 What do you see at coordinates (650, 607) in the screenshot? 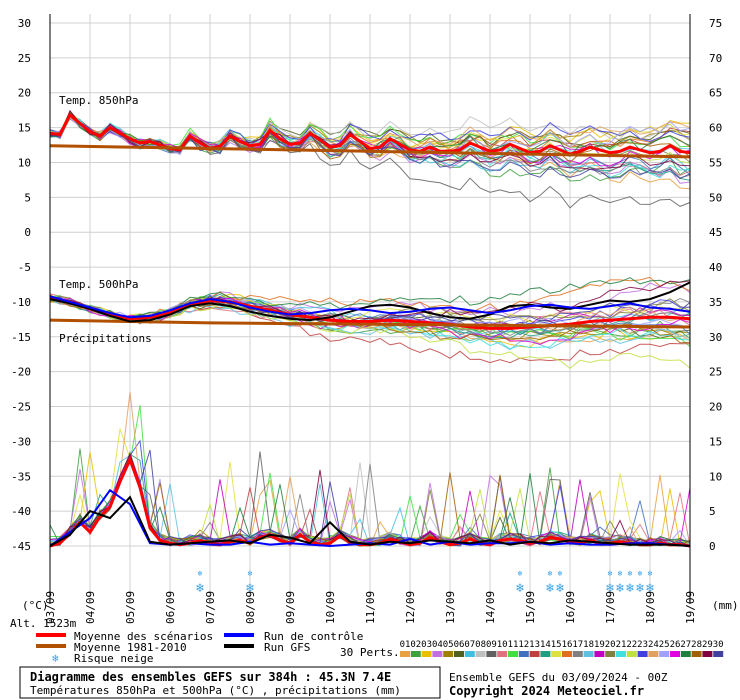
I see `date-tick-label: 18/09` at bounding box center [650, 607].